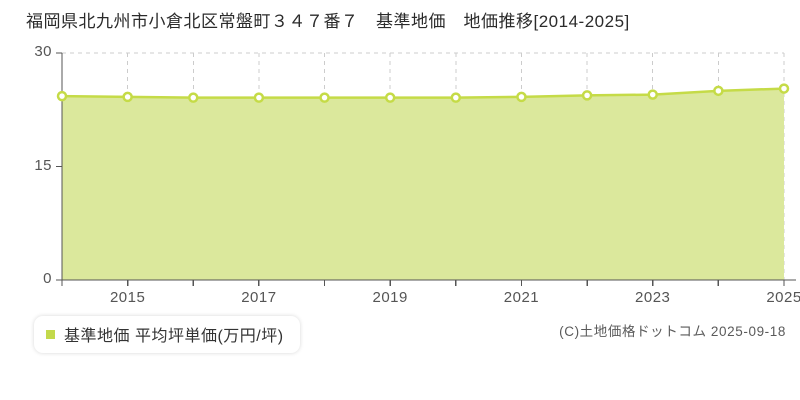 The width and height of the screenshot is (800, 400). I want to click on page-title: 福岡県北九州市小倉北区常盤町３４７番７ 基準地価 地価推移[2014-2025], so click(328, 21).